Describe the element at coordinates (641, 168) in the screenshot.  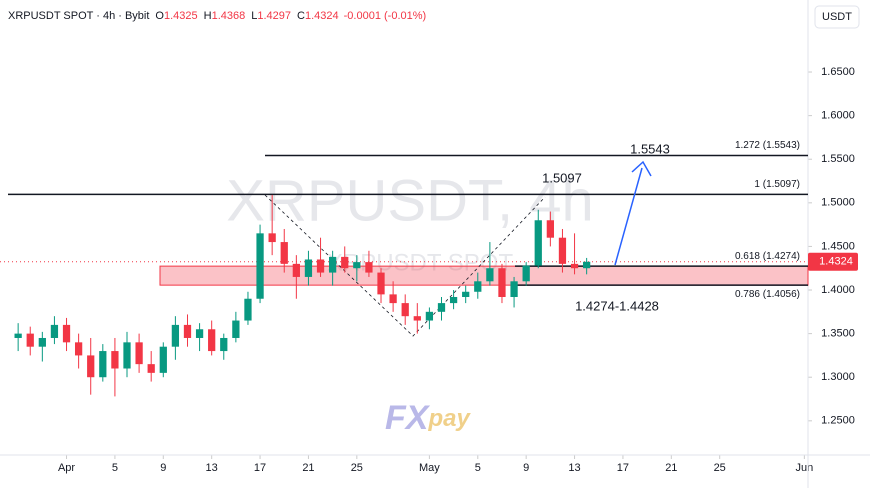
I see `arrow-head` at that location.